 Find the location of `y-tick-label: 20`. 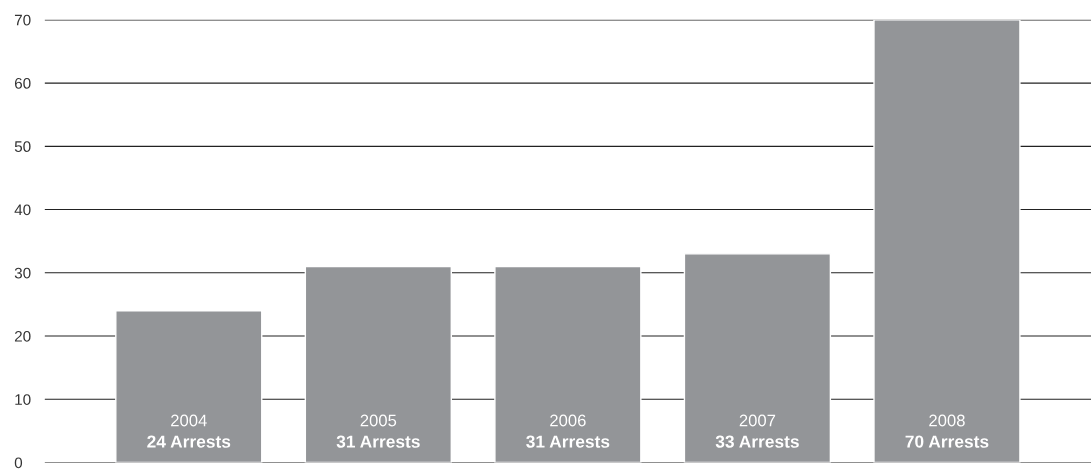

y-tick-label: 20 is located at coordinates (22, 336).